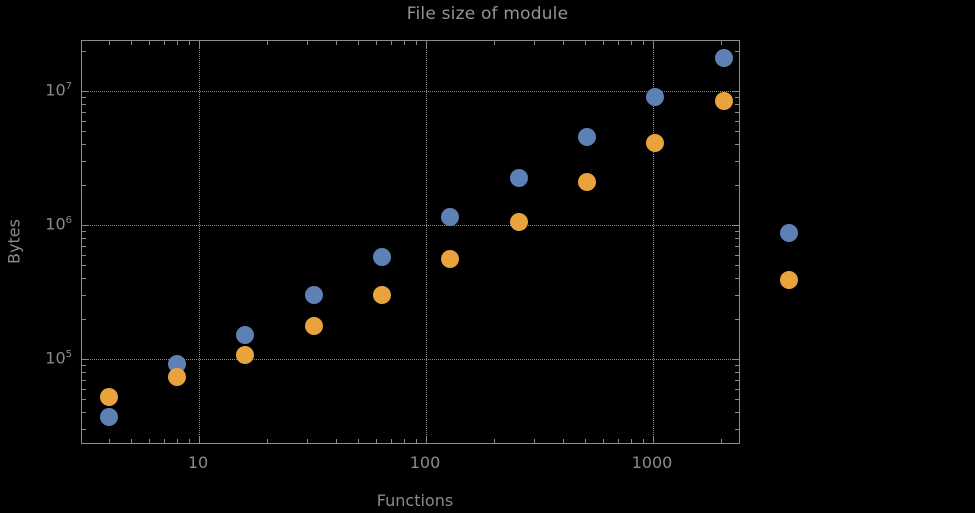  Describe the element at coordinates (415, 500) in the screenshot. I see `x-axis-label: Functions` at that location.